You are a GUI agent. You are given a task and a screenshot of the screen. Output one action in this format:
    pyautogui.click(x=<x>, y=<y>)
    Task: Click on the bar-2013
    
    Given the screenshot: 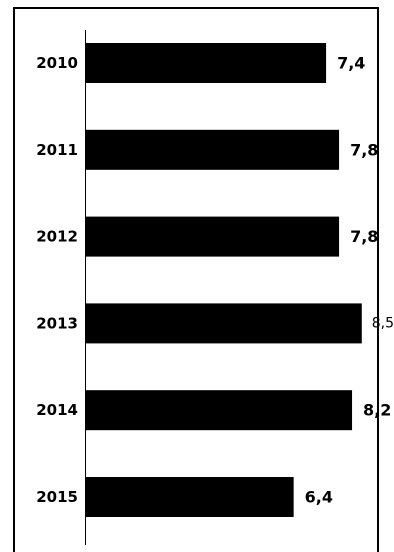 What is the action you would take?
    pyautogui.click(x=224, y=323)
    